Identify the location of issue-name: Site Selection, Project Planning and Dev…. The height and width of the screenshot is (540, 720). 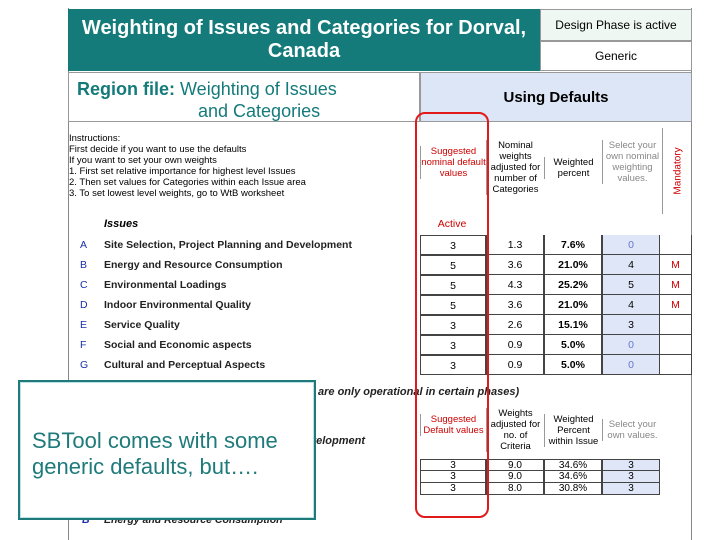
(228, 245).